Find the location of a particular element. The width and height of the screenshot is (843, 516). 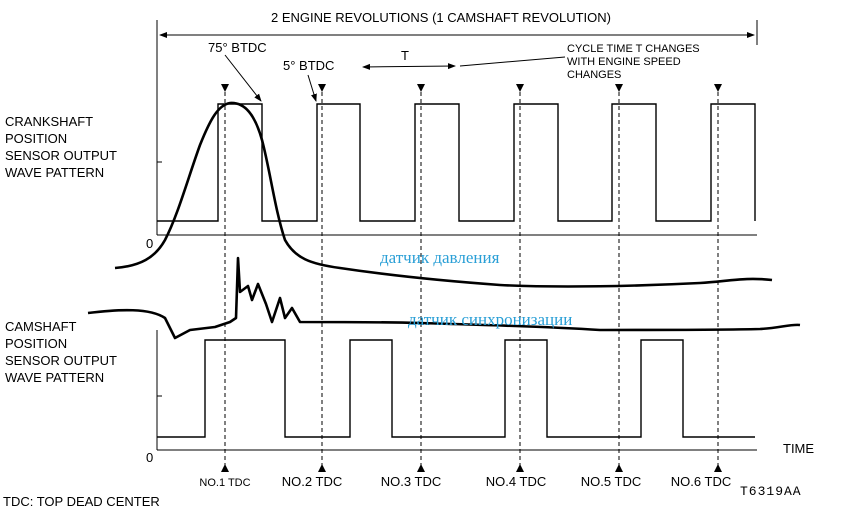

tdc-label: NO.4 TDC is located at coordinates (516, 481).